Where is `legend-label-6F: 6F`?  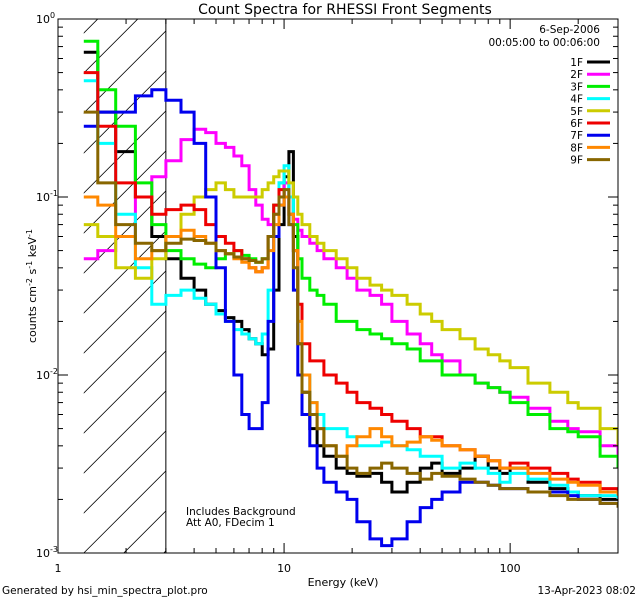 legend-label-6F: 6F is located at coordinates (576, 124).